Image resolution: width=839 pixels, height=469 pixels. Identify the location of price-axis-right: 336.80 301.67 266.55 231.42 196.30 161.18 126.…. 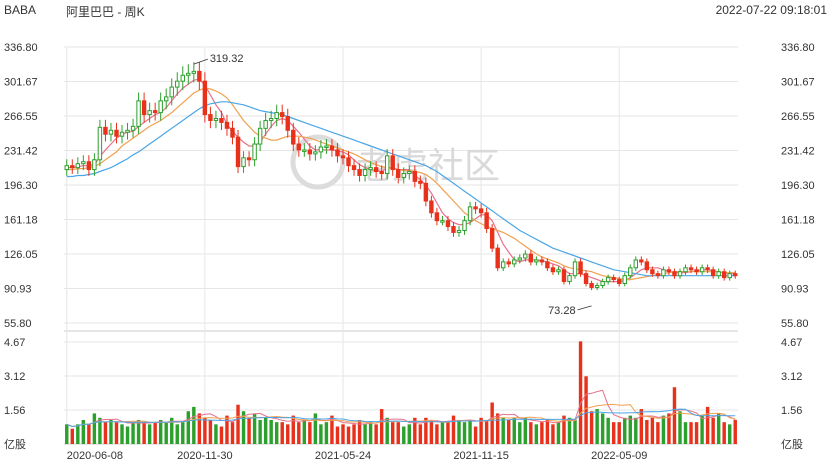
(798, 246).